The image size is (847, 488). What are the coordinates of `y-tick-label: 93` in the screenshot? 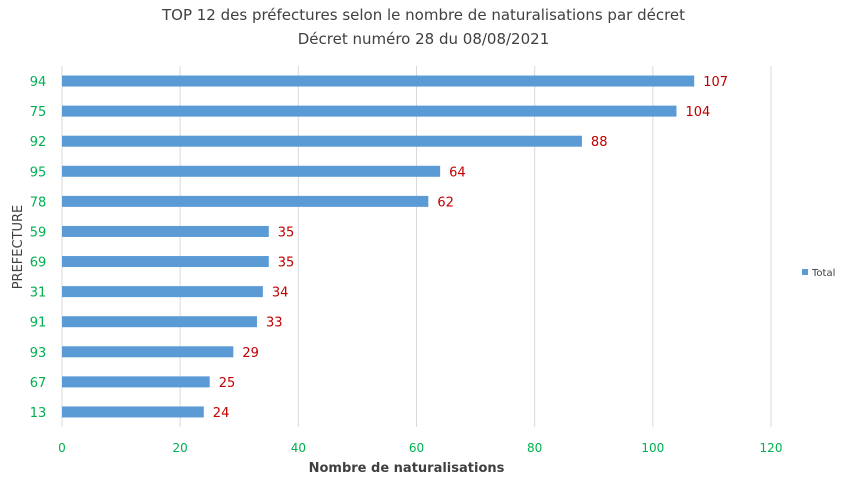 It's located at (38, 353).